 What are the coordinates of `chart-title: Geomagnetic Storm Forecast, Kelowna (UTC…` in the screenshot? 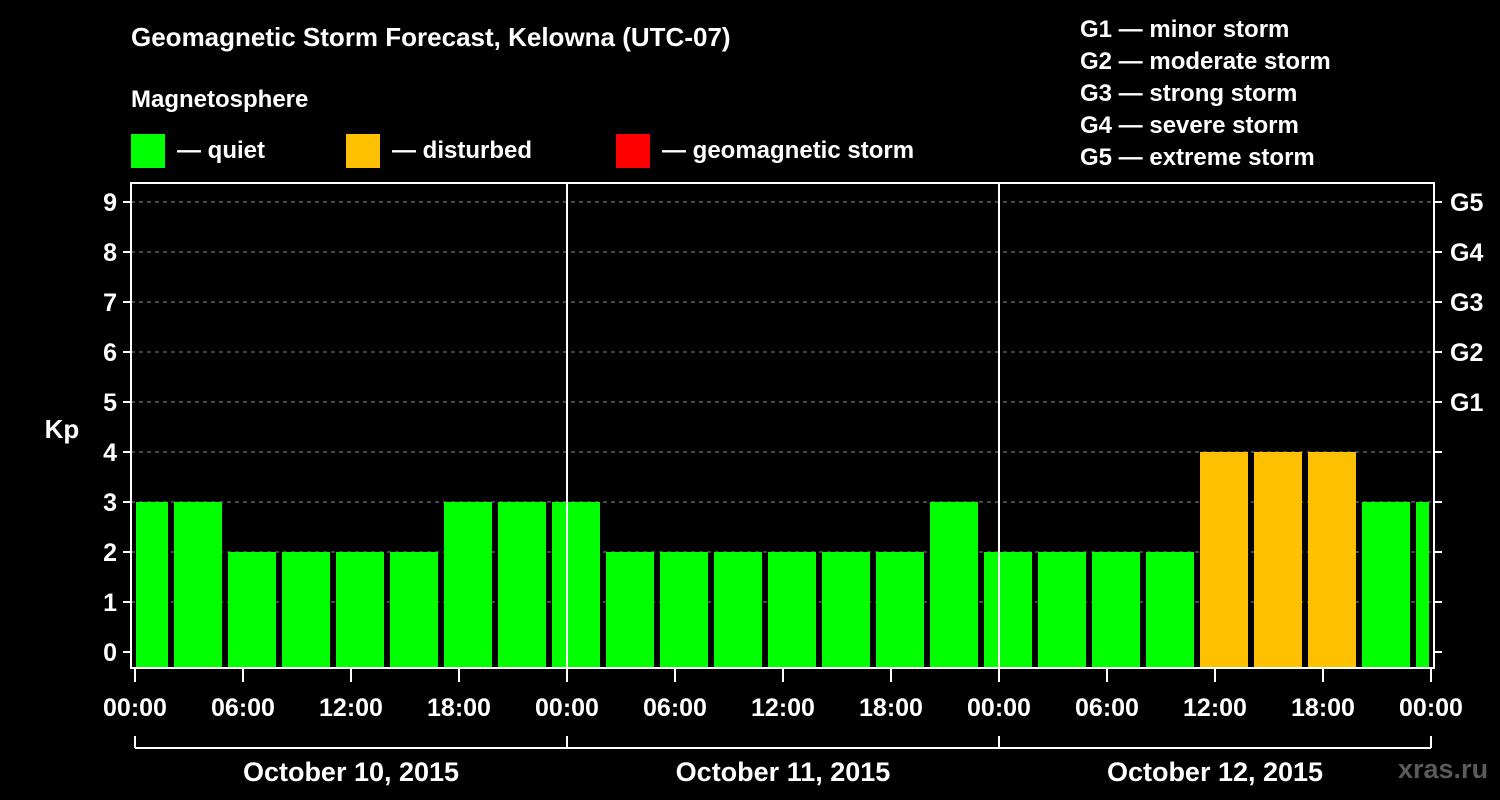 It's located at (431, 37).